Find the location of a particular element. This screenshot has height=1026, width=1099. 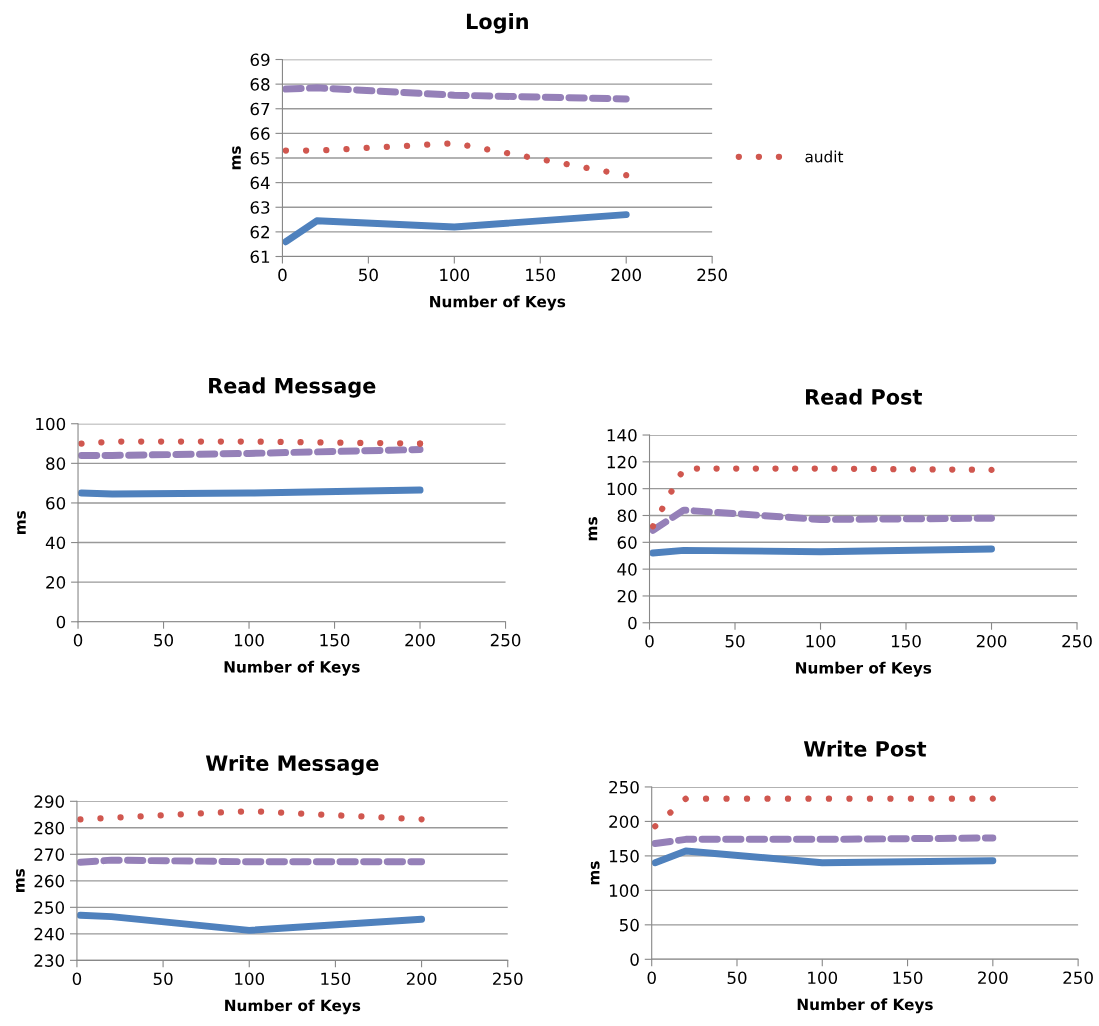

y-tick-label: 67 is located at coordinates (260, 109).